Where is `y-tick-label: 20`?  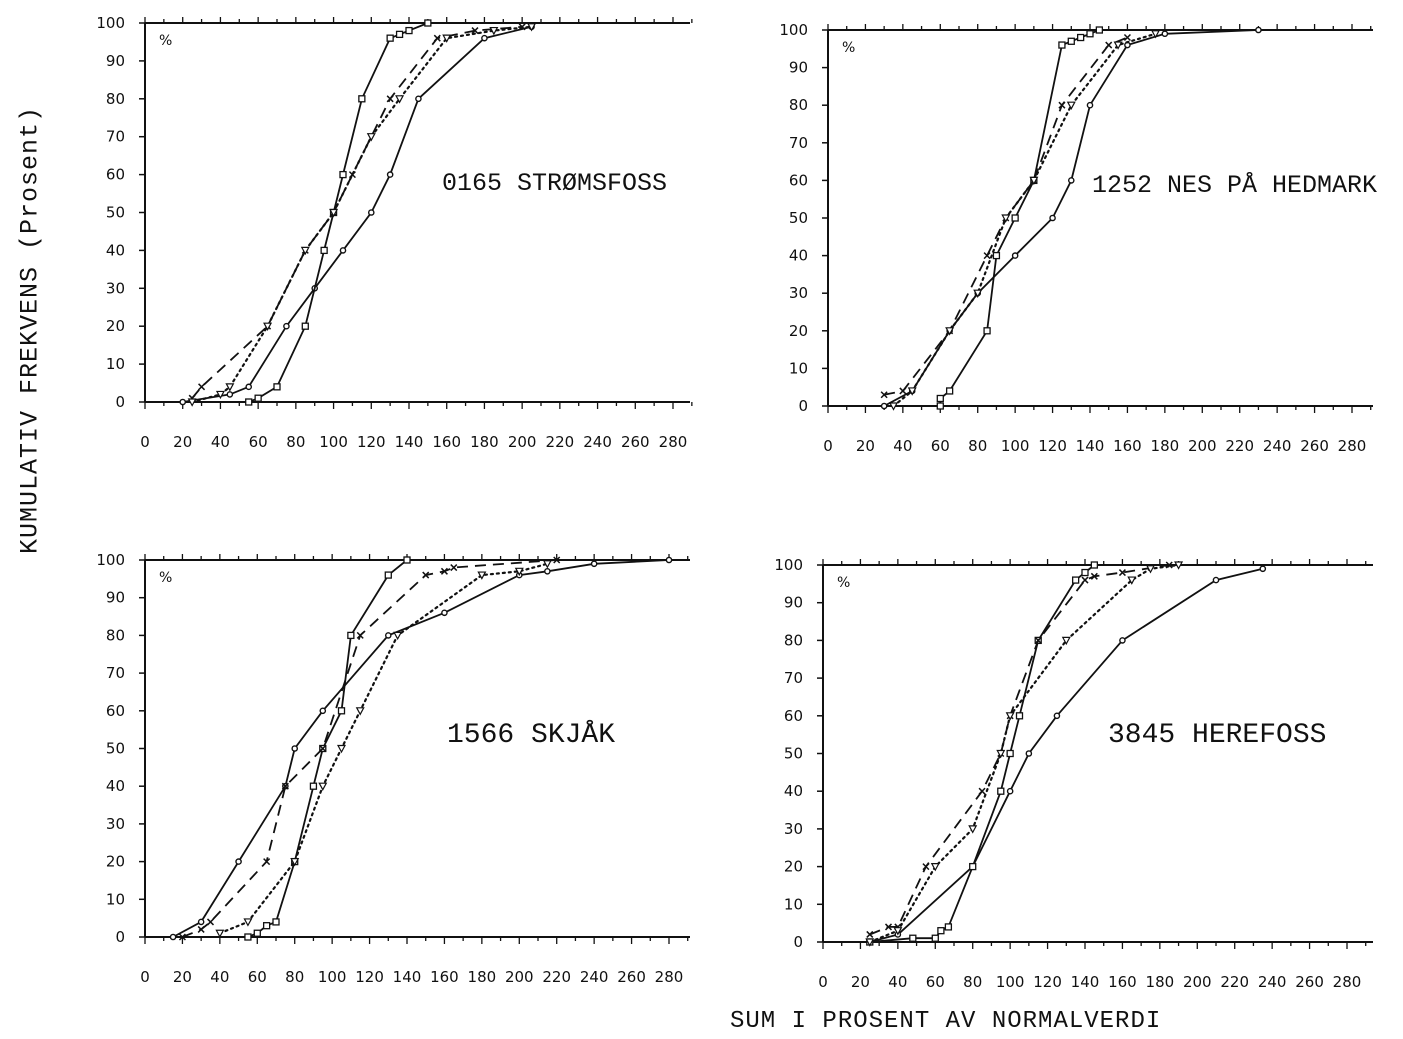 y-tick-label: 20 is located at coordinates (115, 326).